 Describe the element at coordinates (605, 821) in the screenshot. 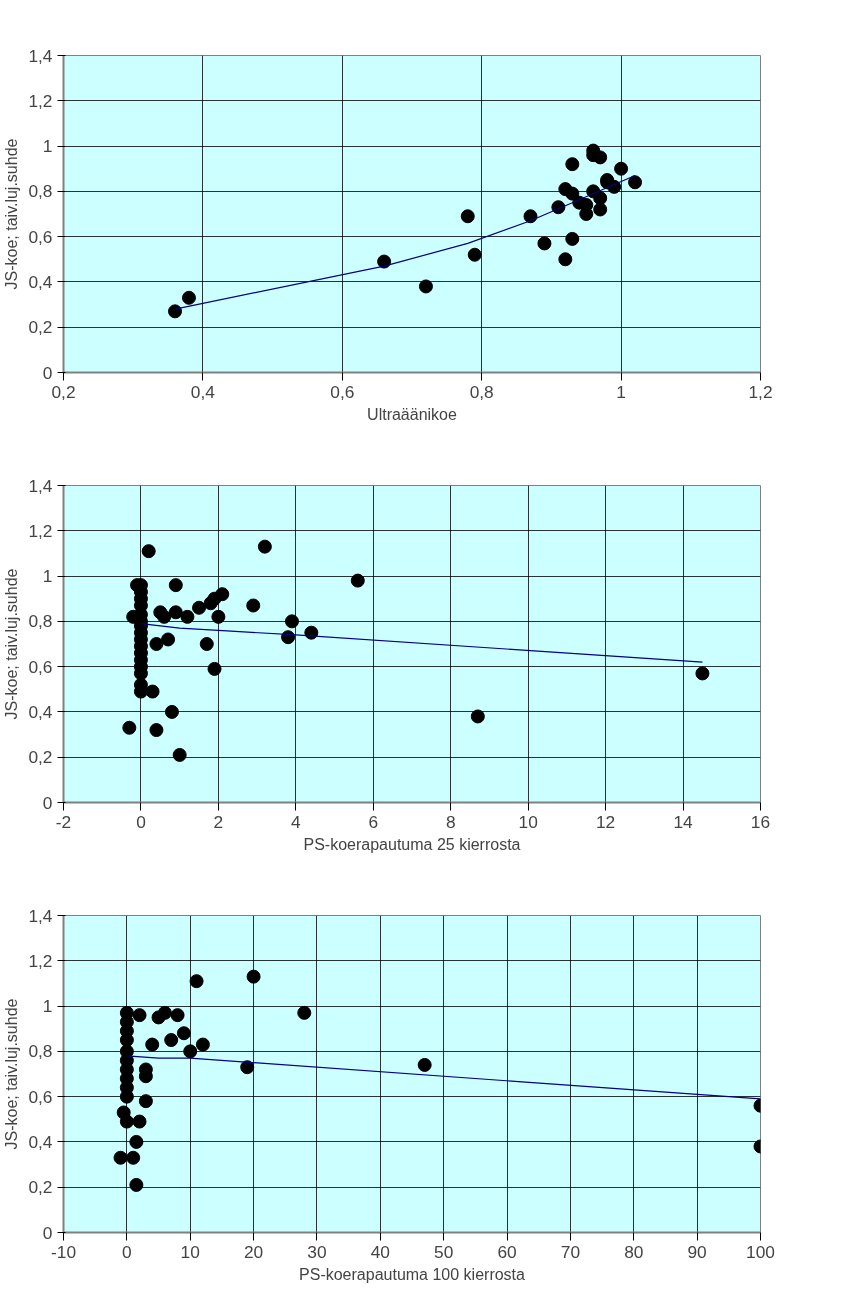

I see `x-tick-label: 12` at that location.